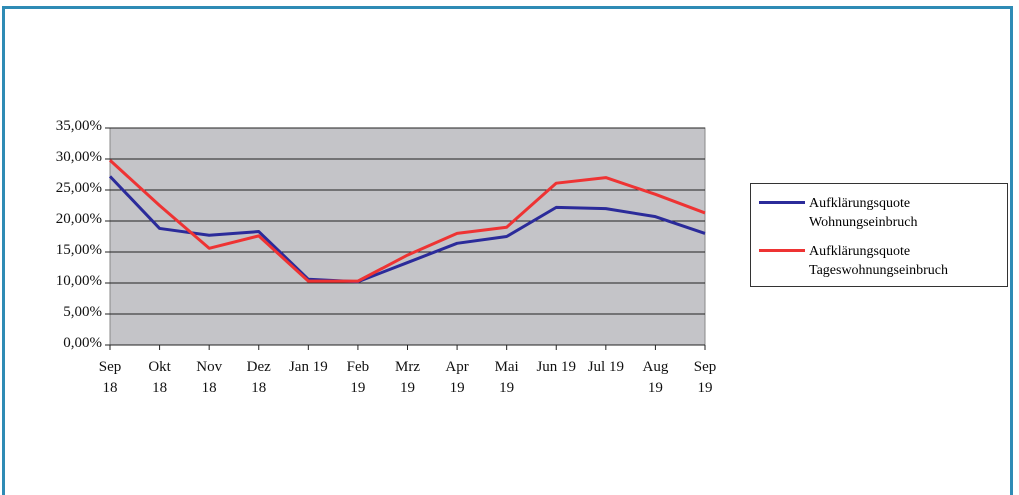 Image resolution: width=1019 pixels, height=495 pixels. I want to click on x-tick-label: Feb 19, so click(358, 377).